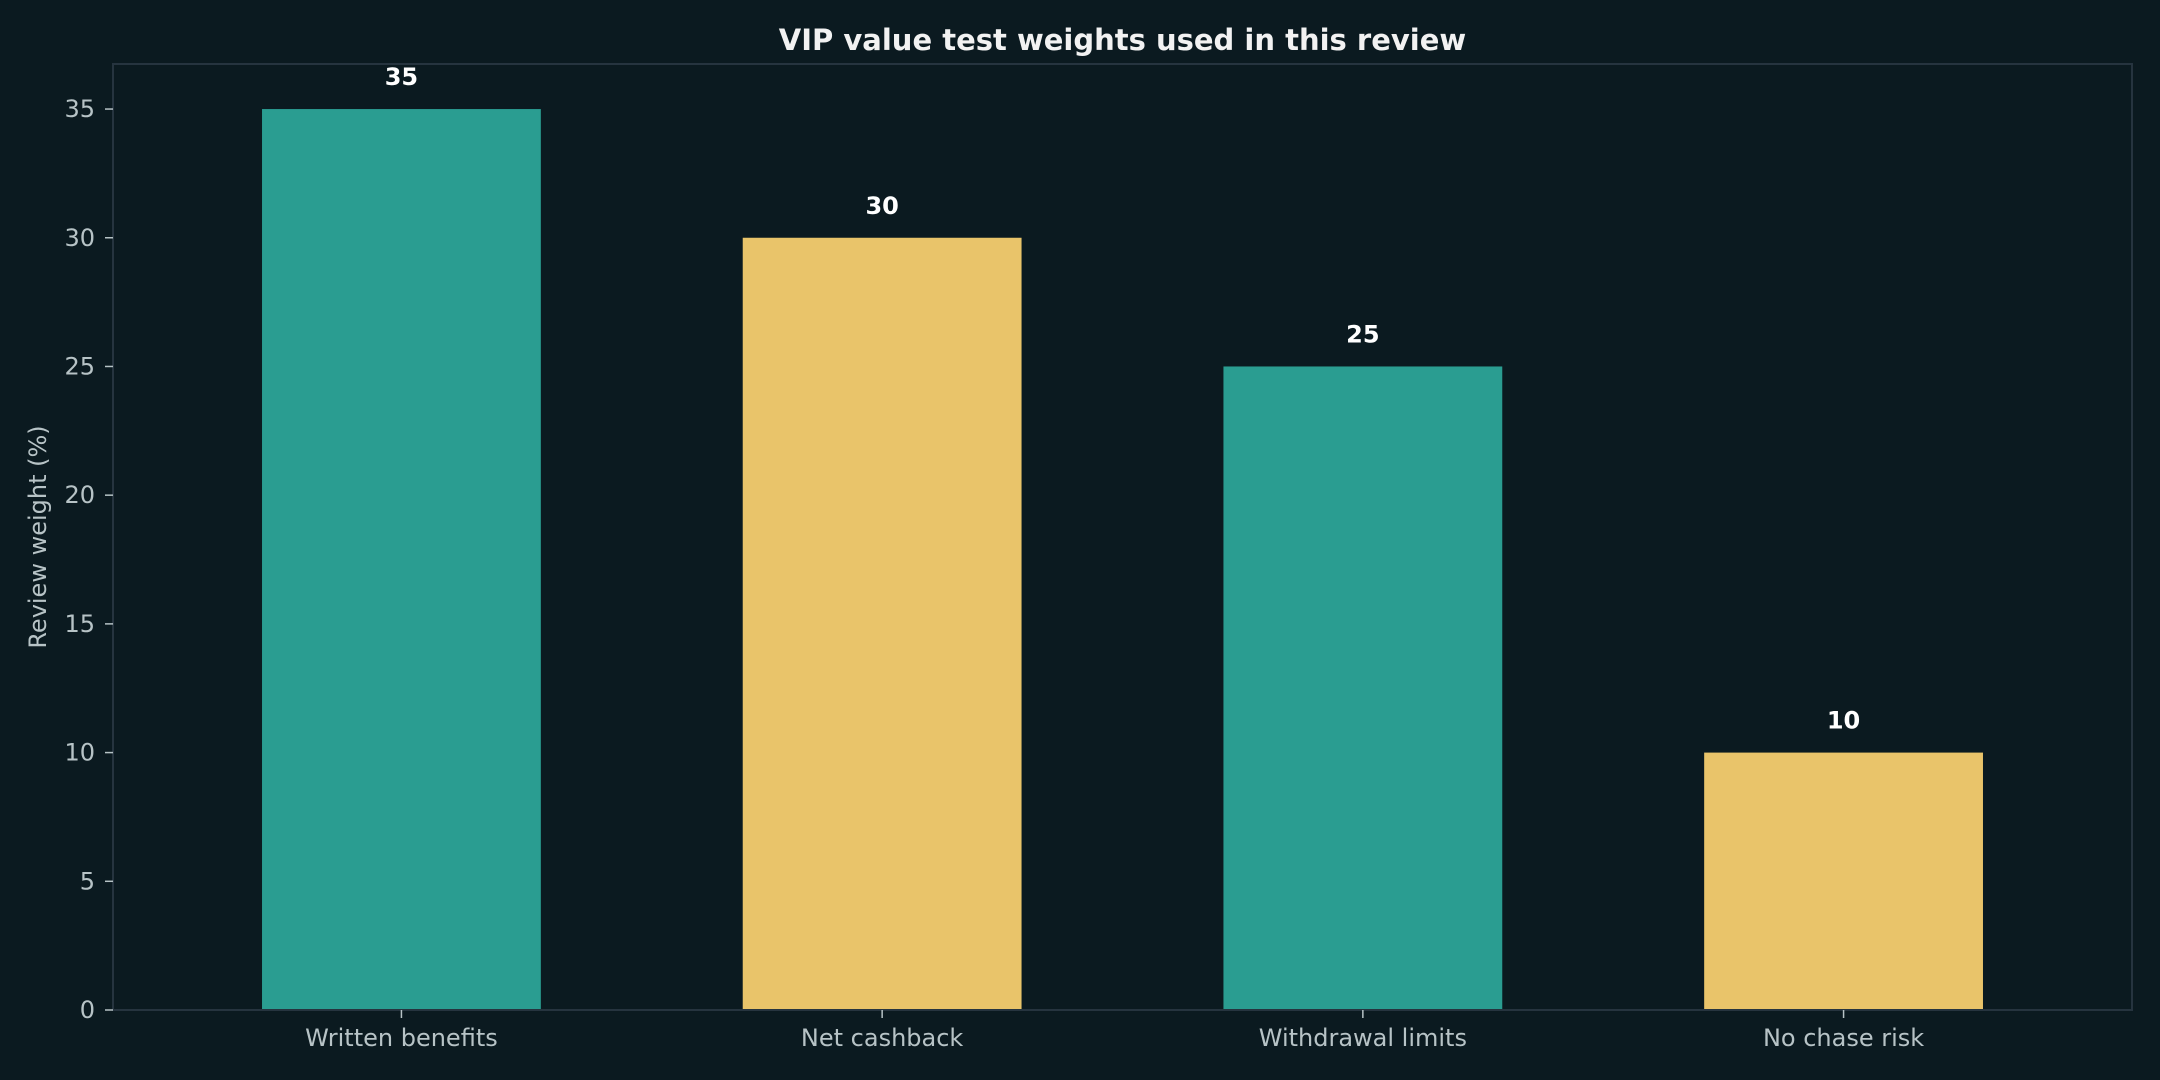  What do you see at coordinates (79, 109) in the screenshot?
I see `y-tick-label: 35` at bounding box center [79, 109].